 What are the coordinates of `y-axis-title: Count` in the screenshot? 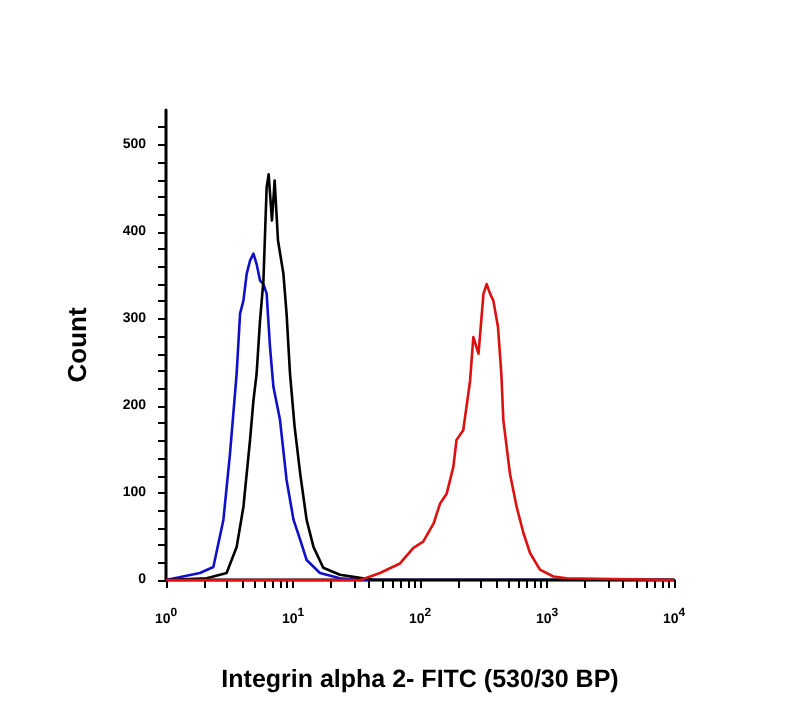 It's located at (77, 344).